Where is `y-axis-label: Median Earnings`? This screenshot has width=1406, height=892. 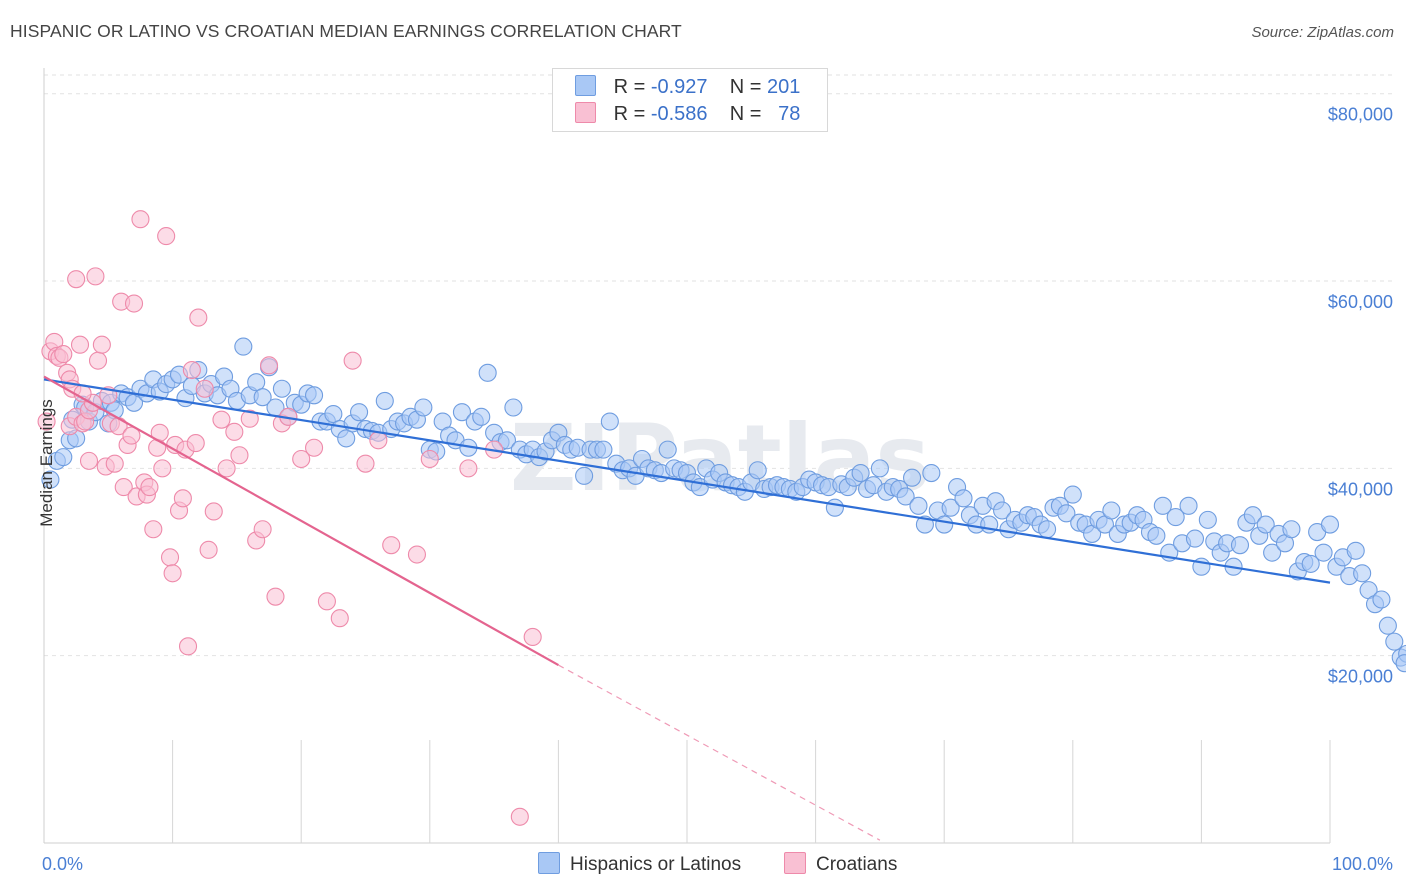
y-axis-label: Median Earnings is located at coordinates (46, 463).